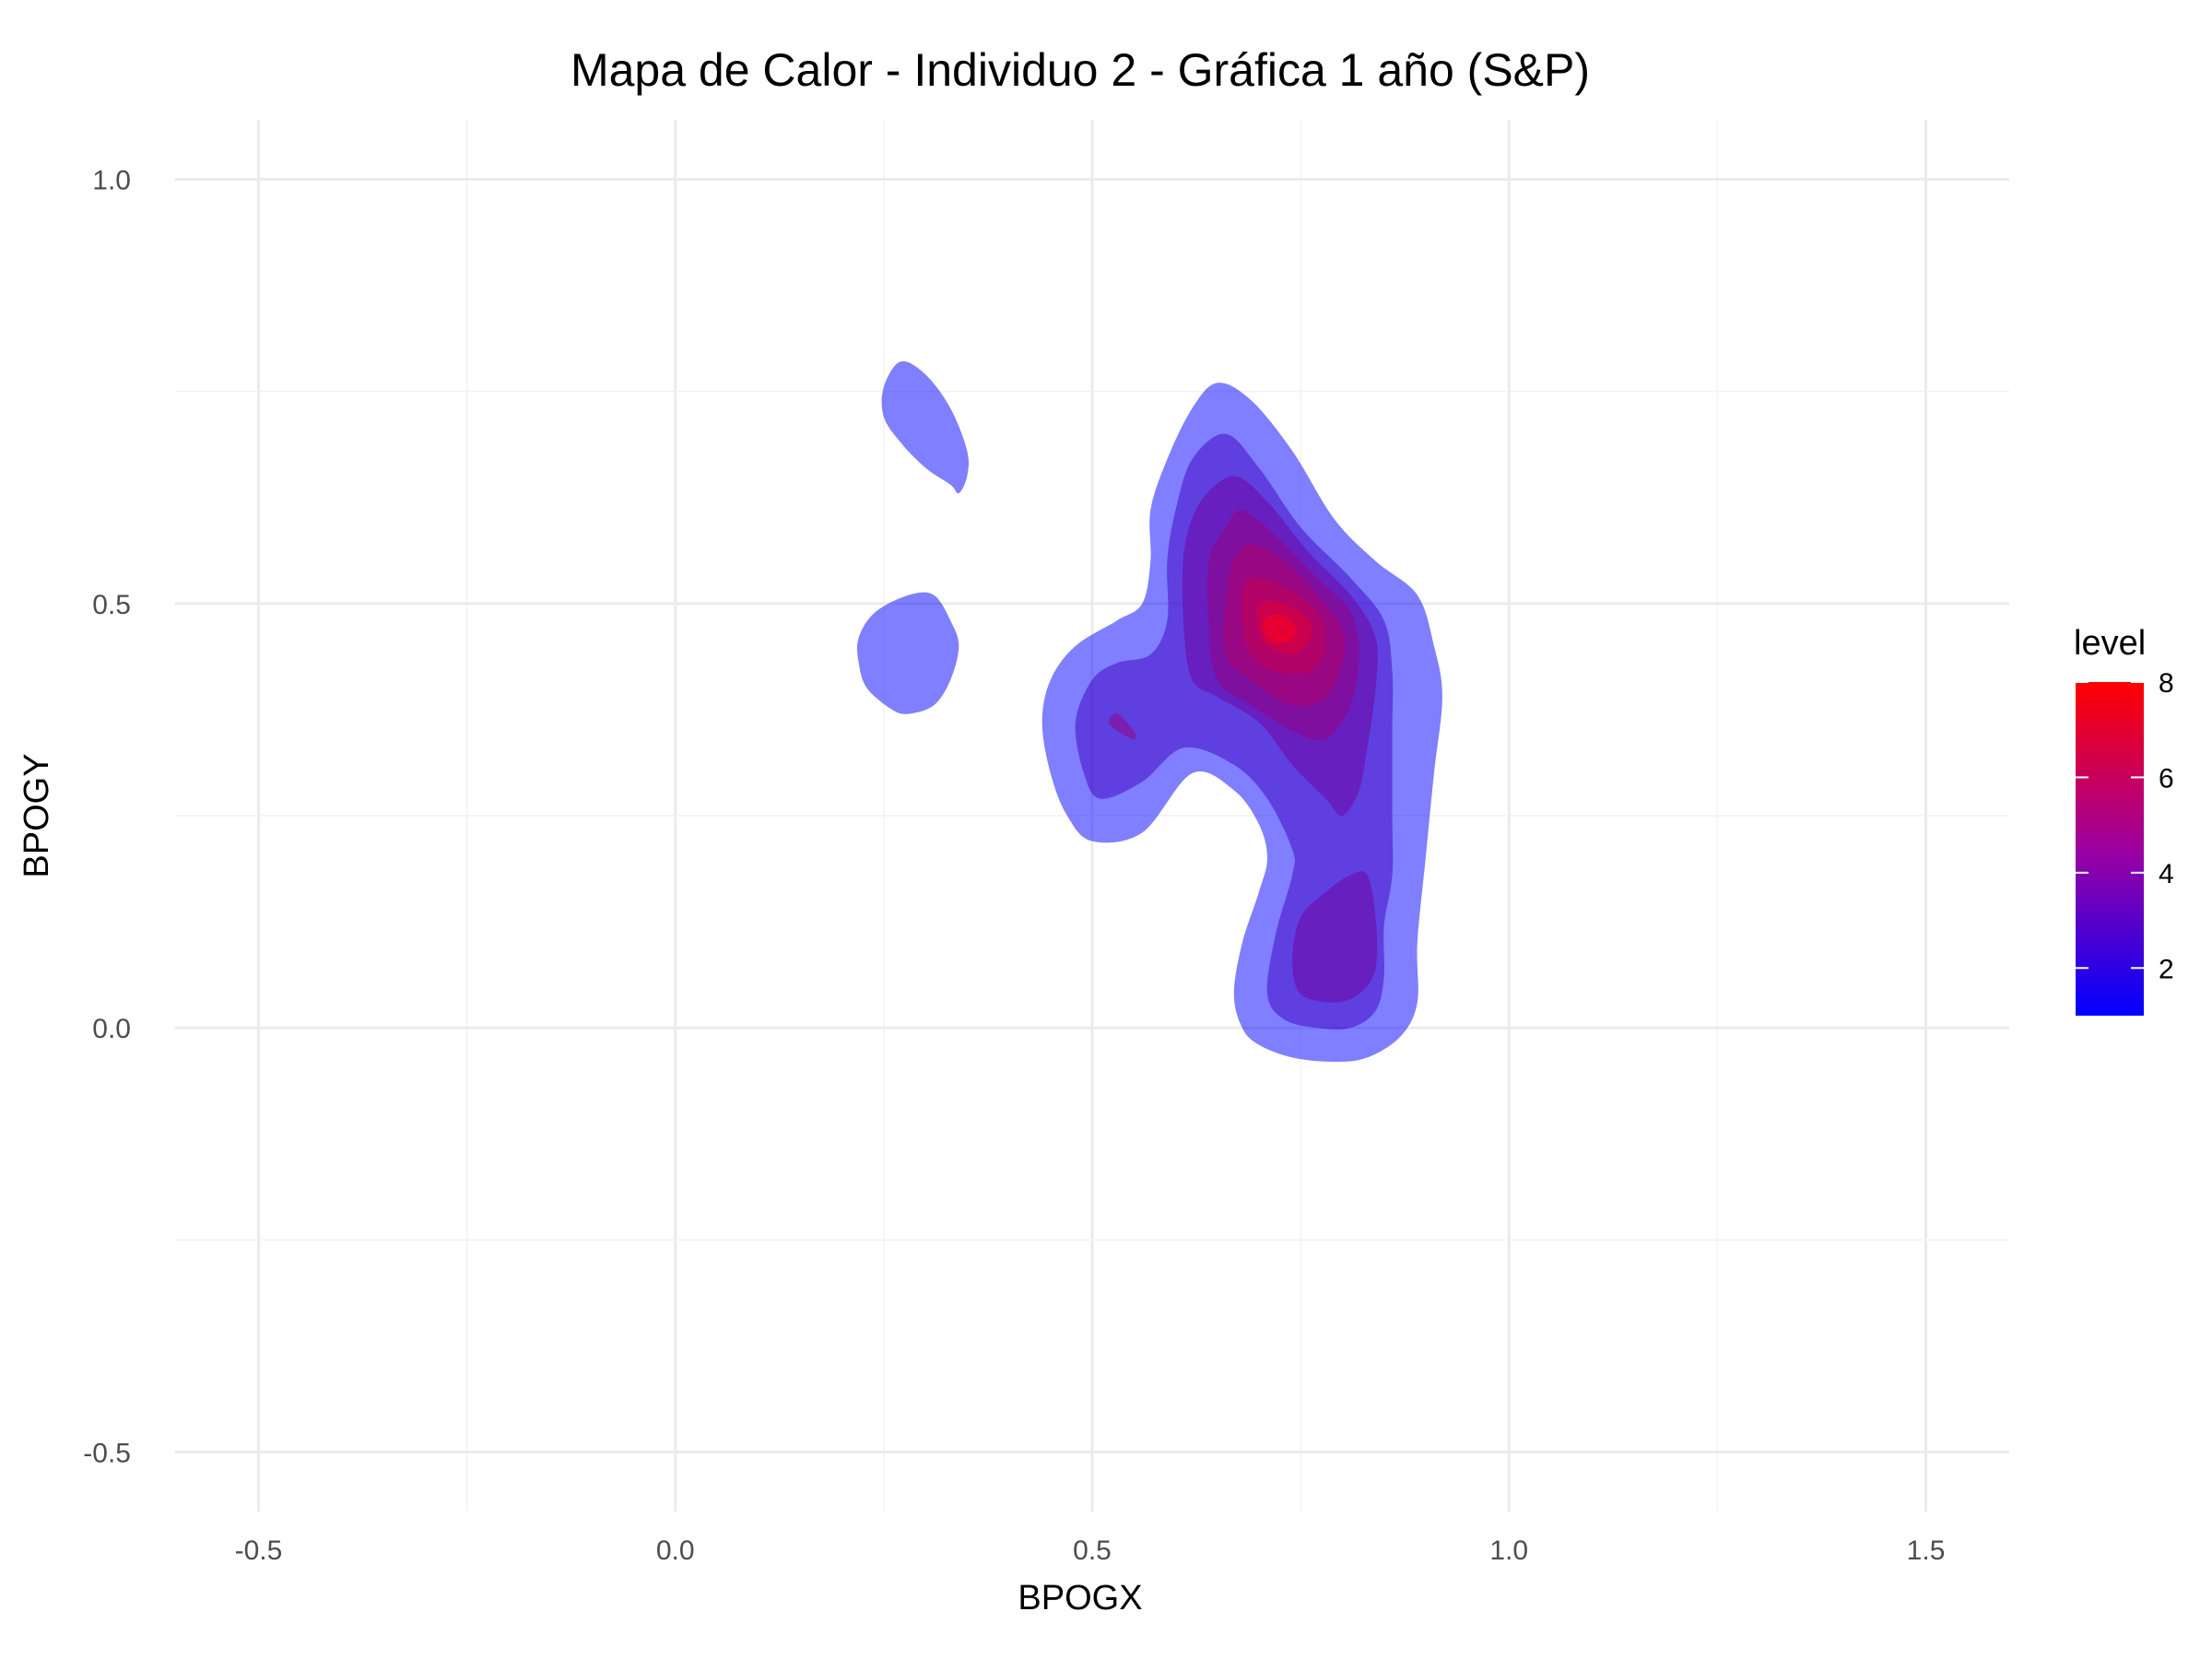 This screenshot has height=1659, width=2212. I want to click on x-tick-label: -0.5, so click(259, 1550).